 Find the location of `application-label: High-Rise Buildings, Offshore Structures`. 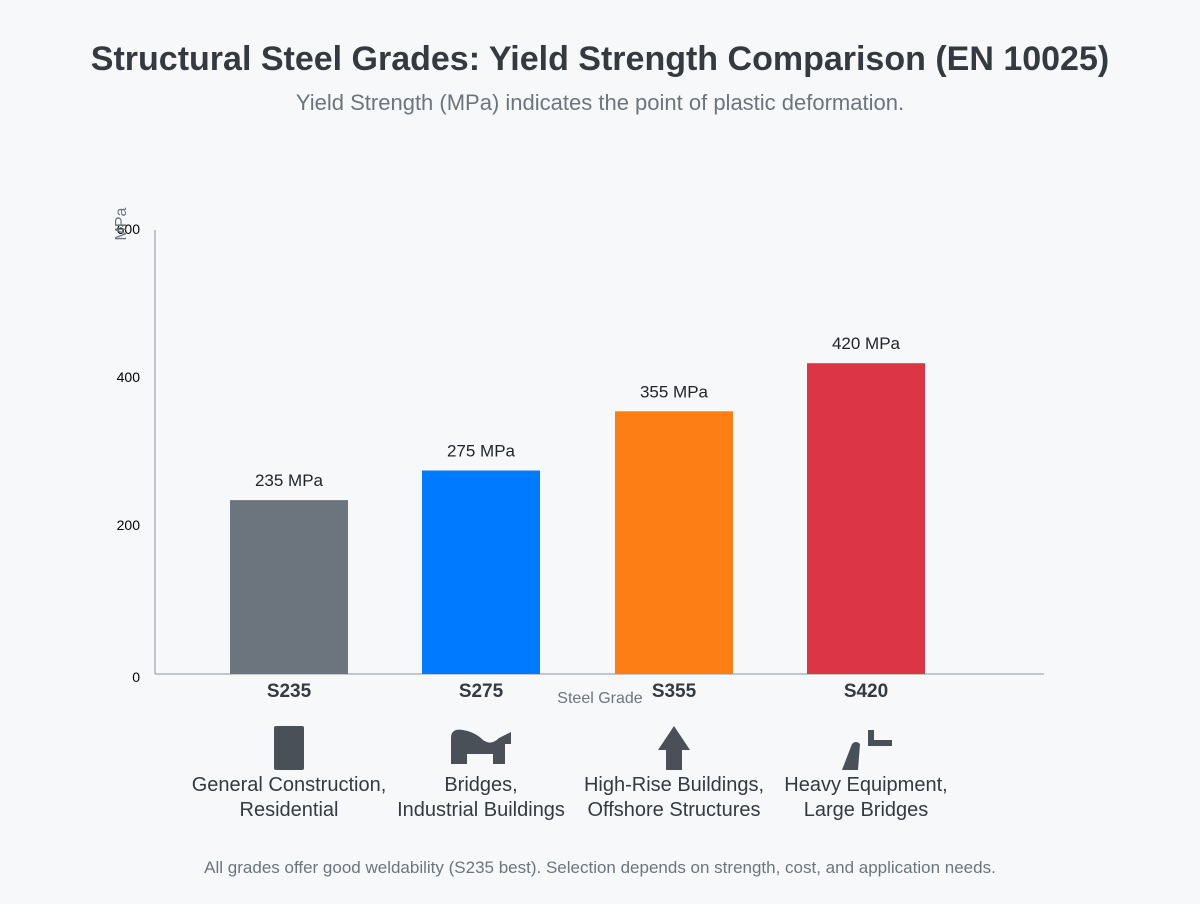

application-label: High-Rise Buildings, Offshore Structures is located at coordinates (674, 798).